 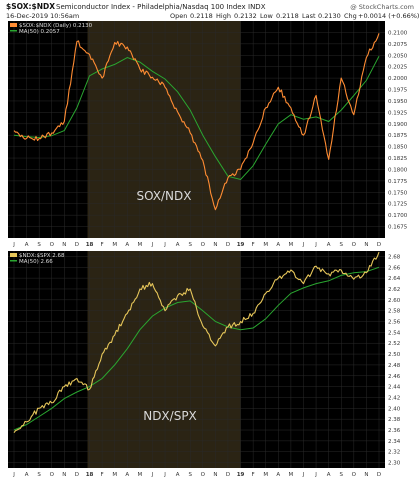 What do you see at coordinates (394, 268) in the screenshot?
I see `ndx-y-tick-label: 2.66` at bounding box center [394, 268].